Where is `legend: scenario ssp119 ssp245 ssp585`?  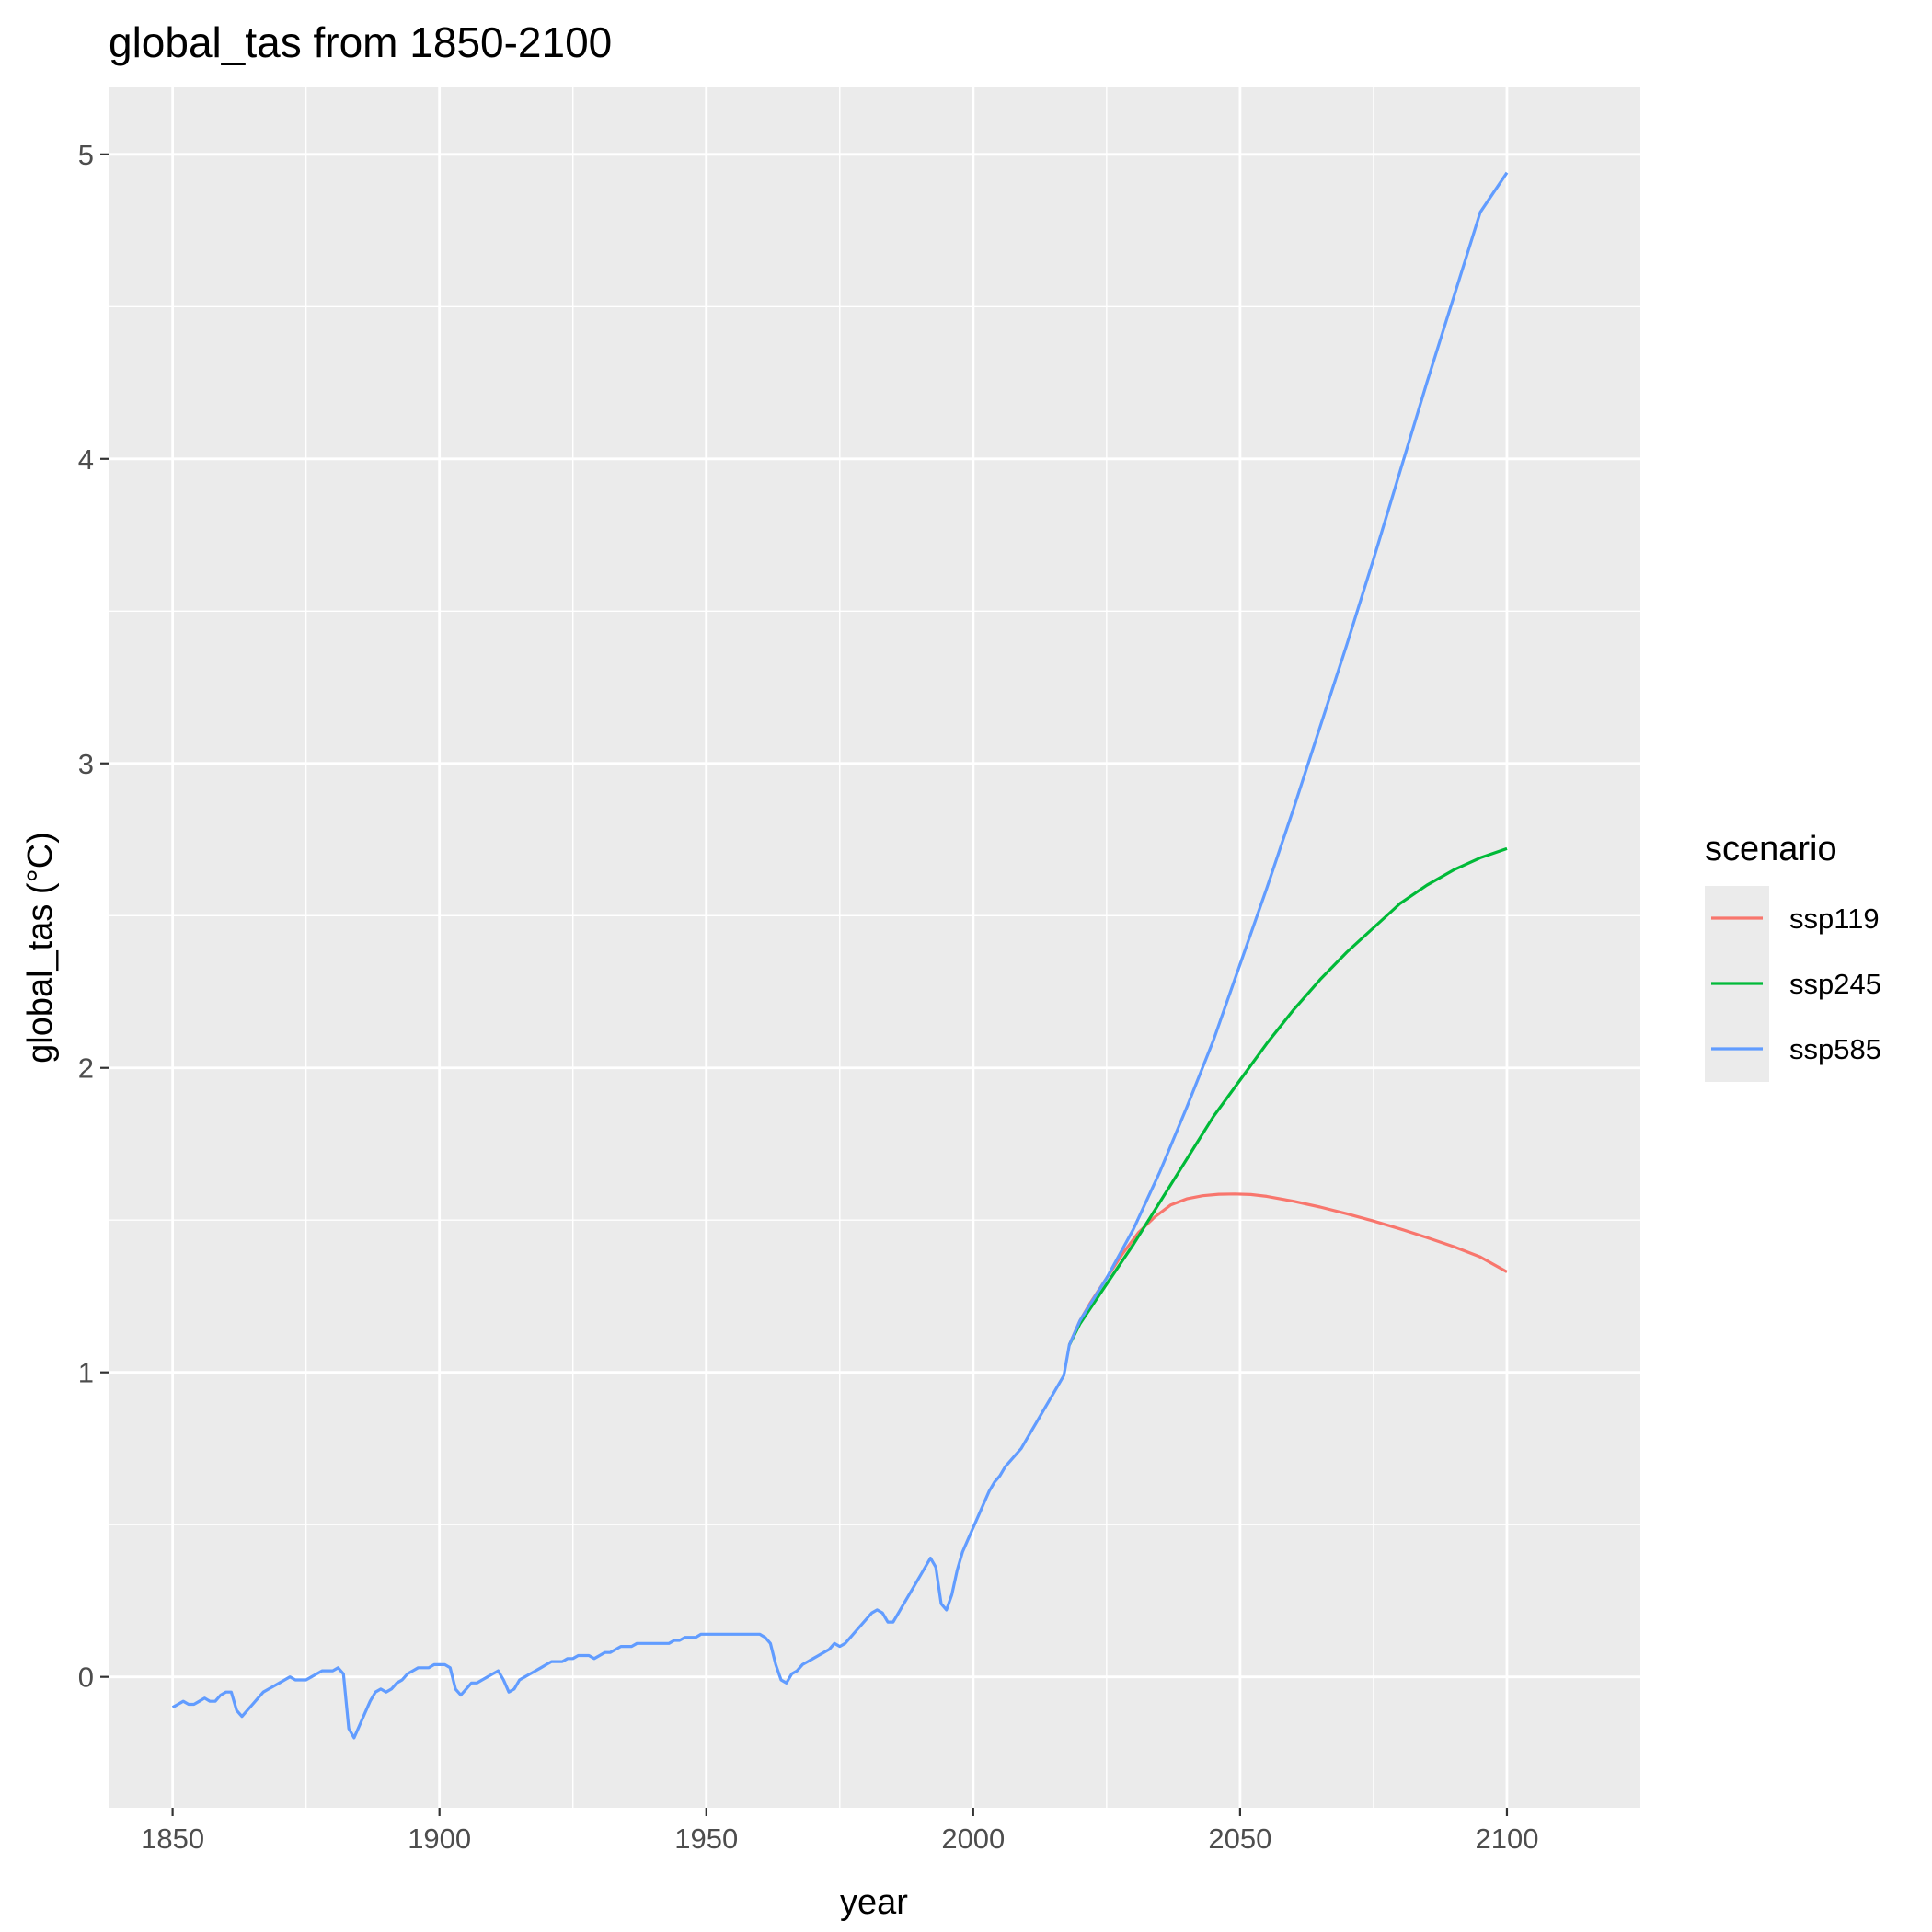 legend: scenario ssp119 ssp245 ssp585 is located at coordinates (1793, 956).